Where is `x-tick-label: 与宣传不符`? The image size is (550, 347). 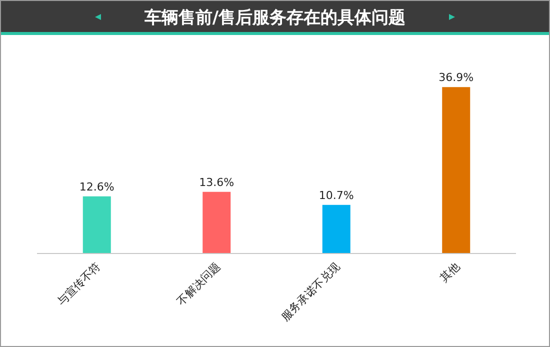 x-tick-label: 与宣传不符 is located at coordinates (78, 284).